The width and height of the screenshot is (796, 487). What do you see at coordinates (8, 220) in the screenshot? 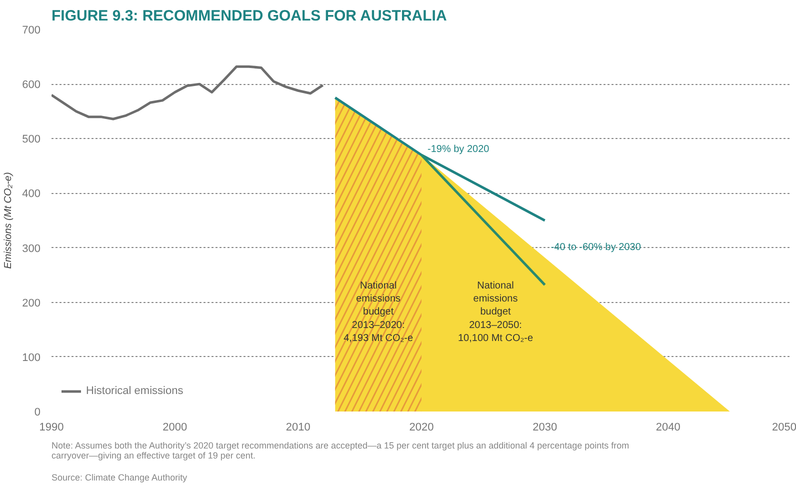
I see `y-axis-title: Emissions (Mt CO₂-e)` at bounding box center [8, 220].